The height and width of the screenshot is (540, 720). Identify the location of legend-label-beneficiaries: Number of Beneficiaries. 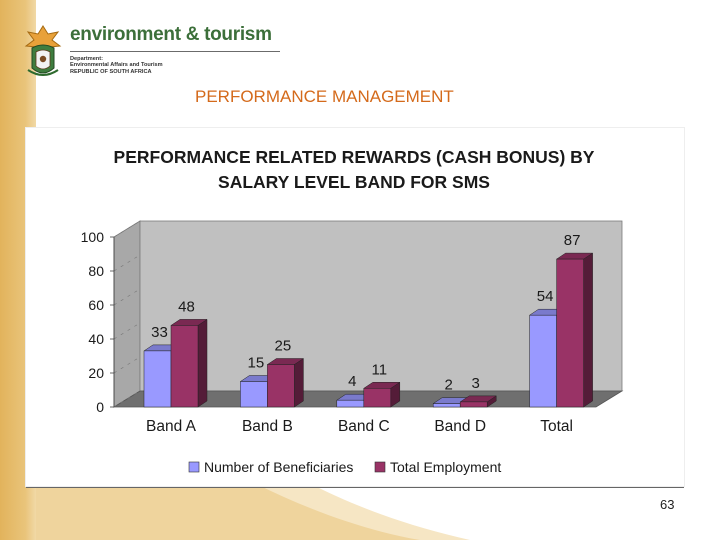
(278, 467).